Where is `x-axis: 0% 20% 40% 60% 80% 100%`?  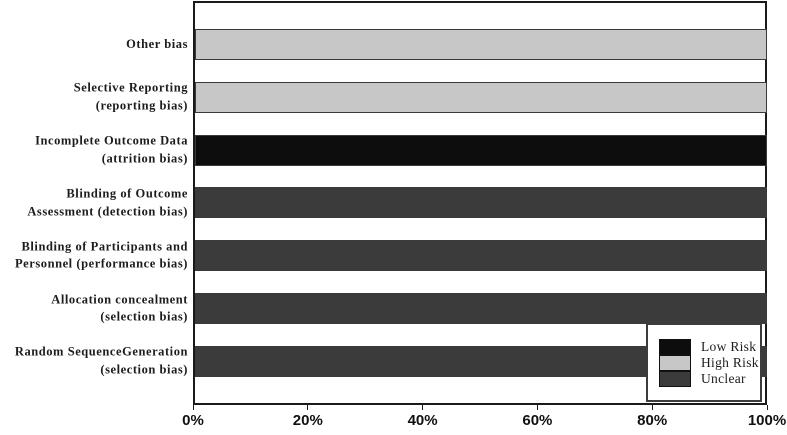 x-axis: 0% 20% 40% 60% 80% 100% is located at coordinates (484, 420).